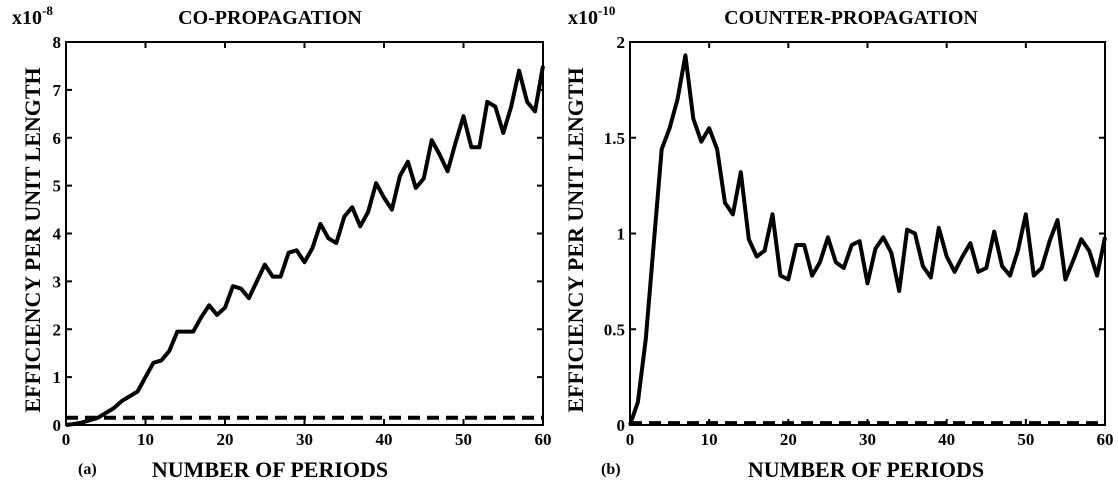 This screenshot has width=1118, height=483. What do you see at coordinates (583, 18) in the screenshot?
I see `panel-b-y-multiplier-base: x10` at bounding box center [583, 18].